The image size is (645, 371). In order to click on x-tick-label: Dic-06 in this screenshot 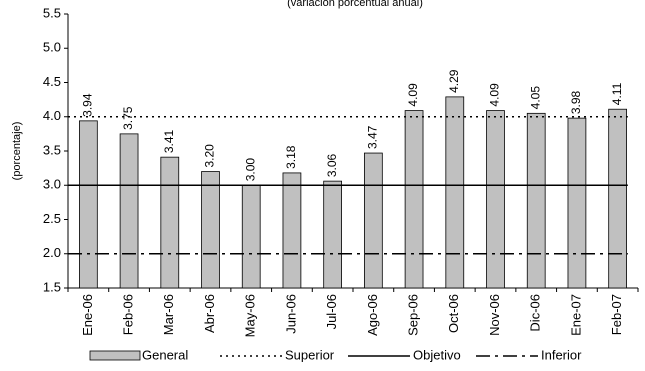, I will do `click(535, 313)`.